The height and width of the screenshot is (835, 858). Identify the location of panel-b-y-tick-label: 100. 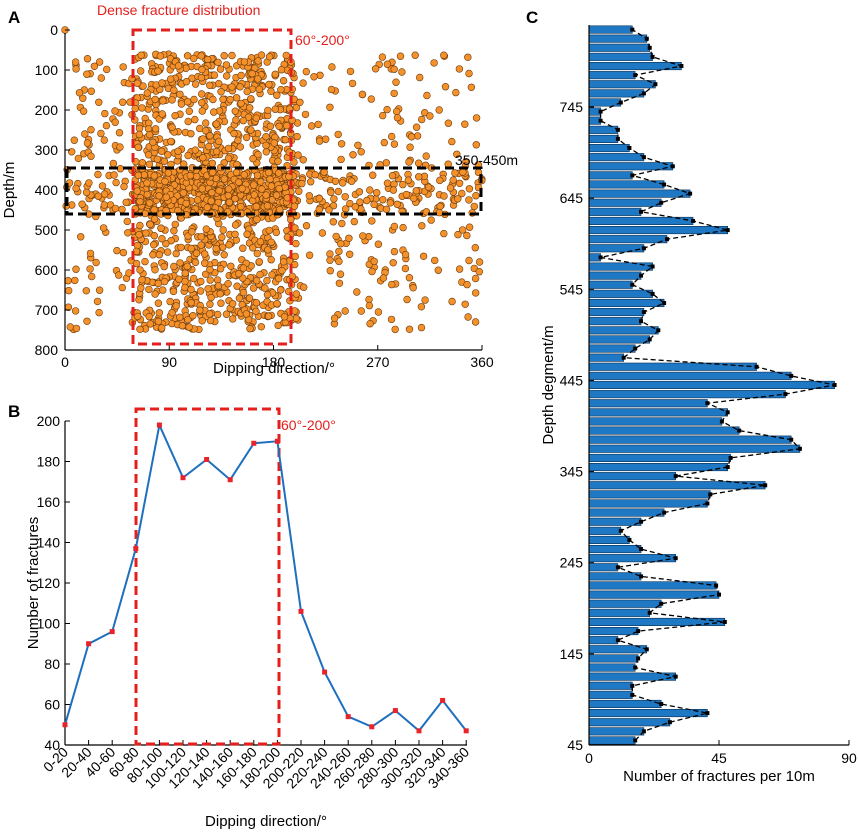
(49, 624).